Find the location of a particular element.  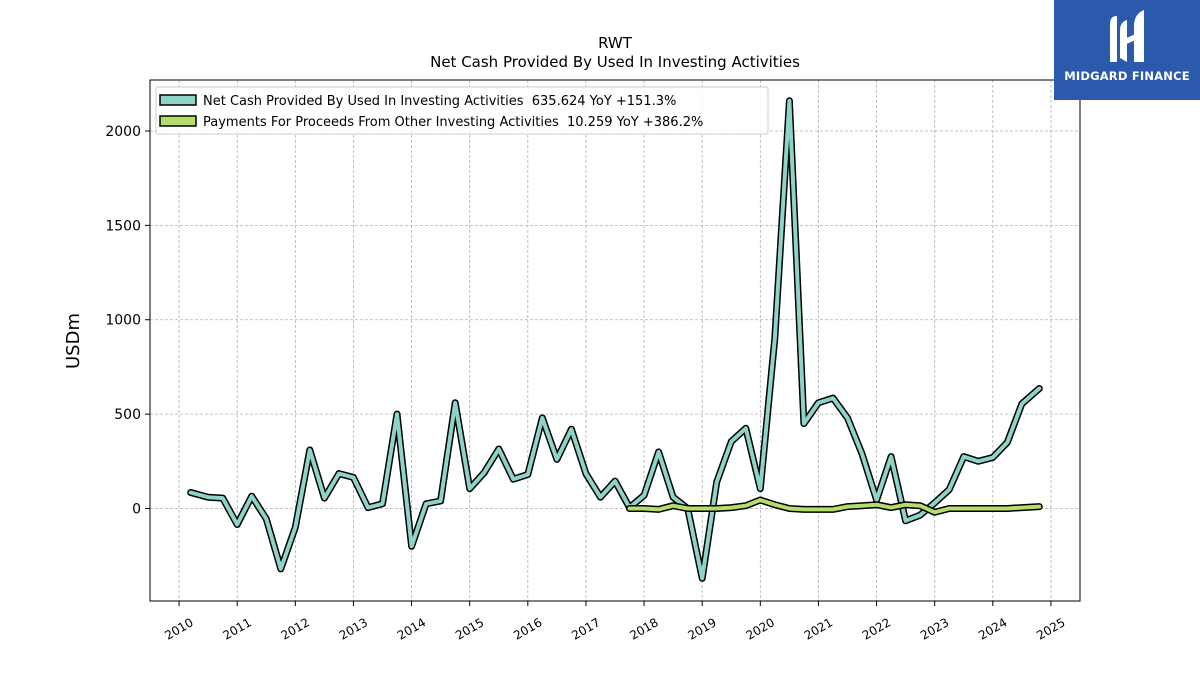

x-tick-label: 2018 is located at coordinates (643, 628).